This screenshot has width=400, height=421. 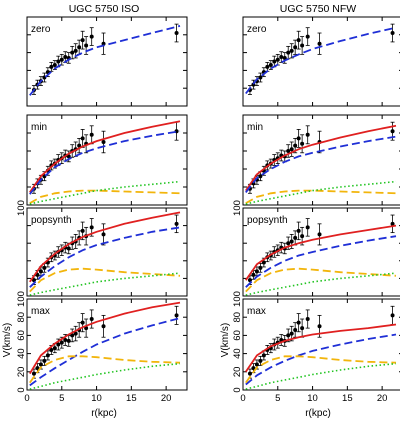 I want to click on x-tick-label: 5, so click(x=277, y=398).